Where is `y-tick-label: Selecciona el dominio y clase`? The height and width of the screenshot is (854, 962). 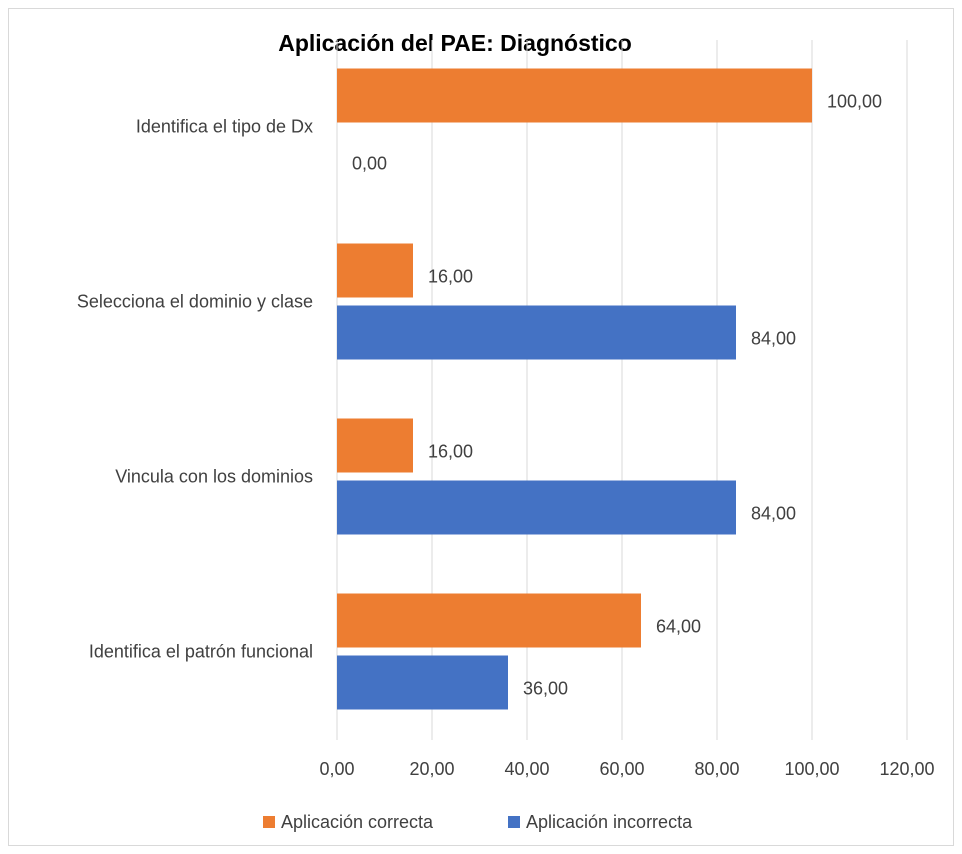 y-tick-label: Selecciona el dominio y clase is located at coordinates (195, 301).